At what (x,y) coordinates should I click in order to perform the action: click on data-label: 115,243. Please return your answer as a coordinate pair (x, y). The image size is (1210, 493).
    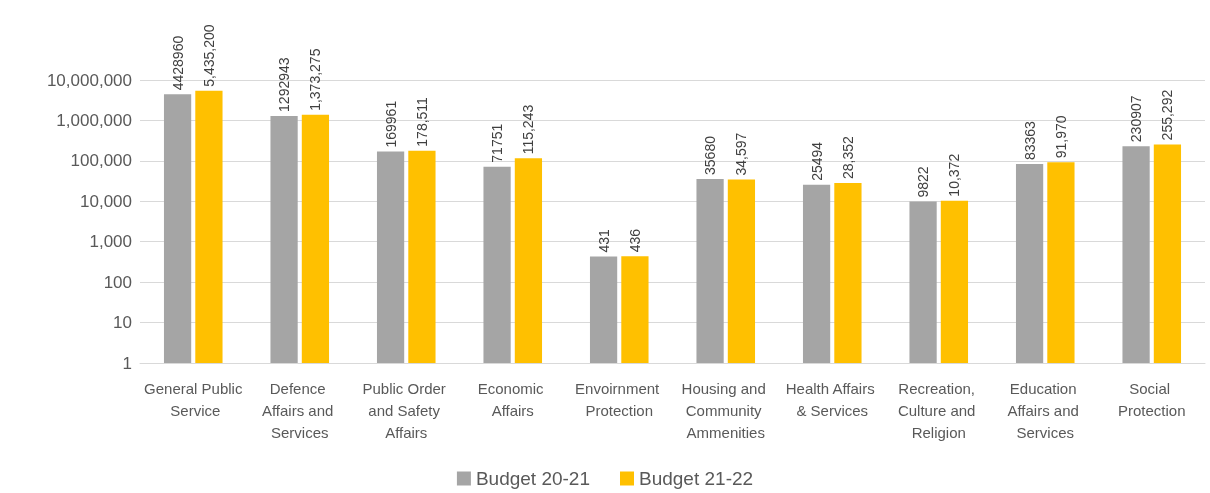
    Looking at the image, I should click on (528, 129).